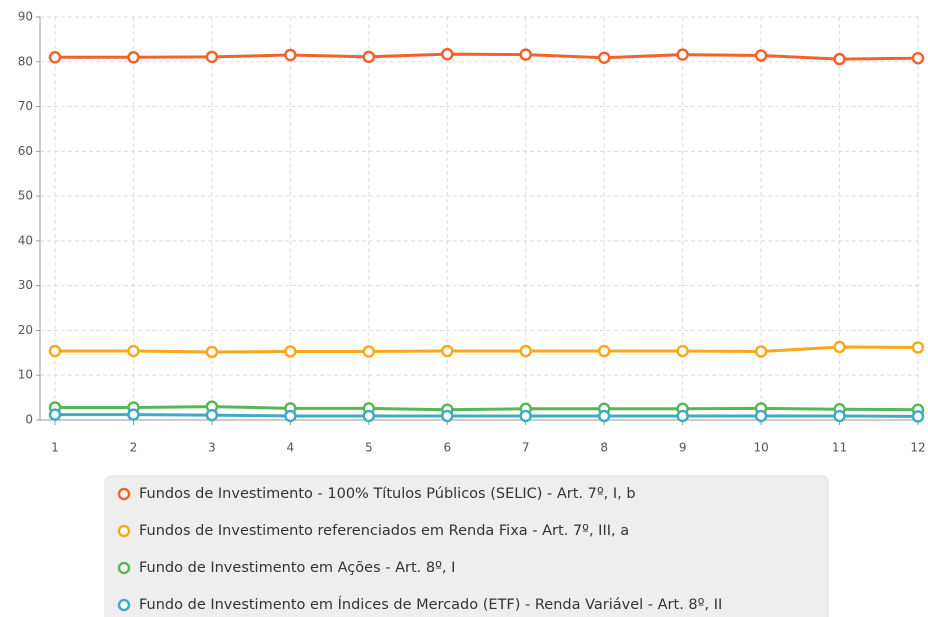 This screenshot has width=928, height=617. I want to click on x-tick-label: 3, so click(212, 448).